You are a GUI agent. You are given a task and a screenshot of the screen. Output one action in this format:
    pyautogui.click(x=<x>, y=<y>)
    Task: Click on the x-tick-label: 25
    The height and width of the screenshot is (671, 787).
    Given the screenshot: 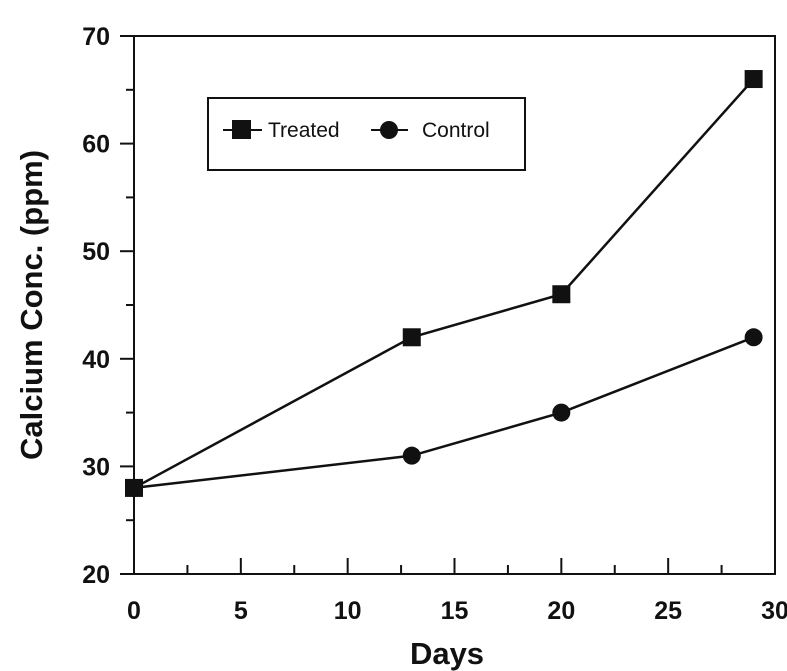 What is the action you would take?
    pyautogui.click(x=668, y=611)
    